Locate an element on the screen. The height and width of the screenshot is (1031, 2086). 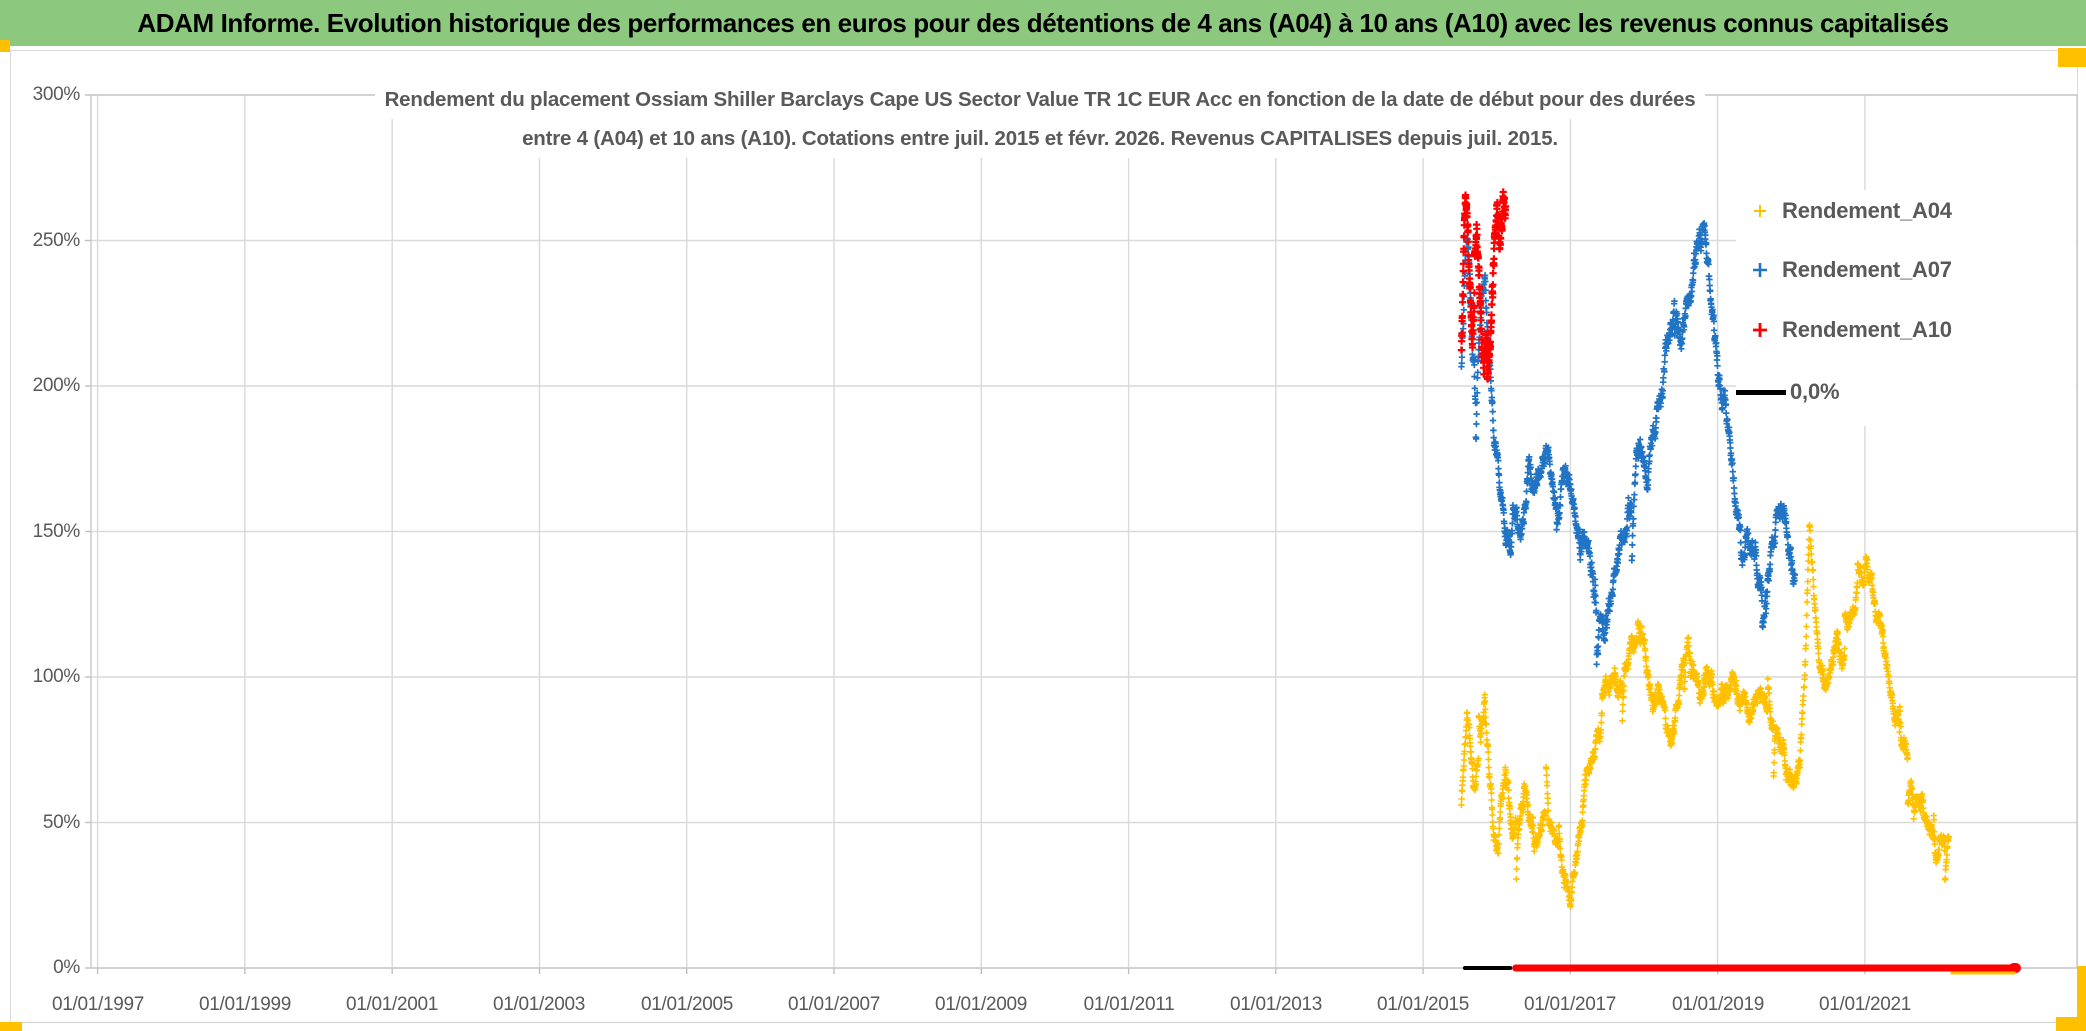
y-axis-label: 150% is located at coordinates (56, 531).